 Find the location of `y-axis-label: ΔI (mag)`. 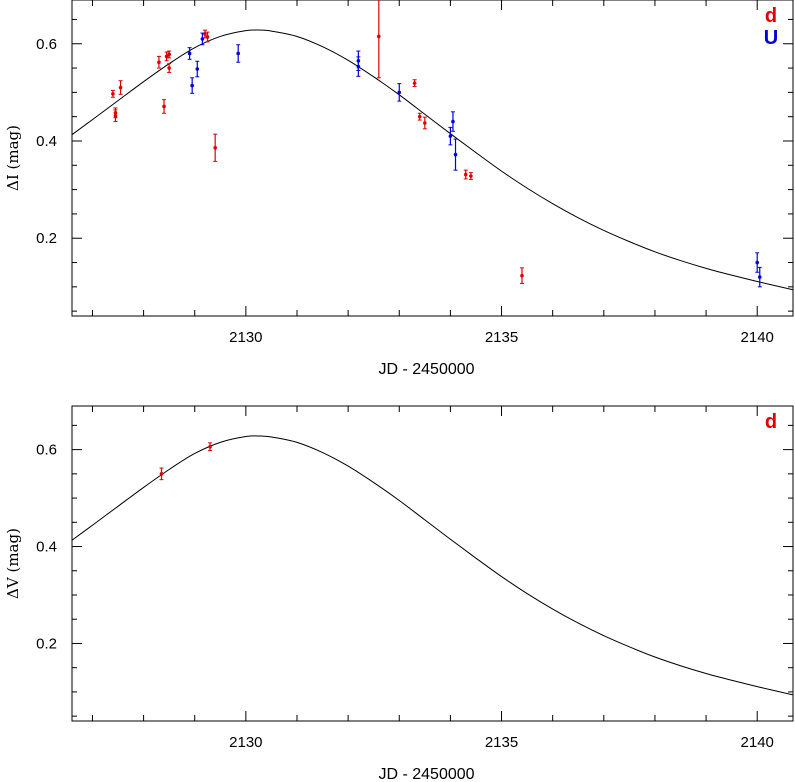

y-axis-label: ΔI (mag) is located at coordinates (13, 158).